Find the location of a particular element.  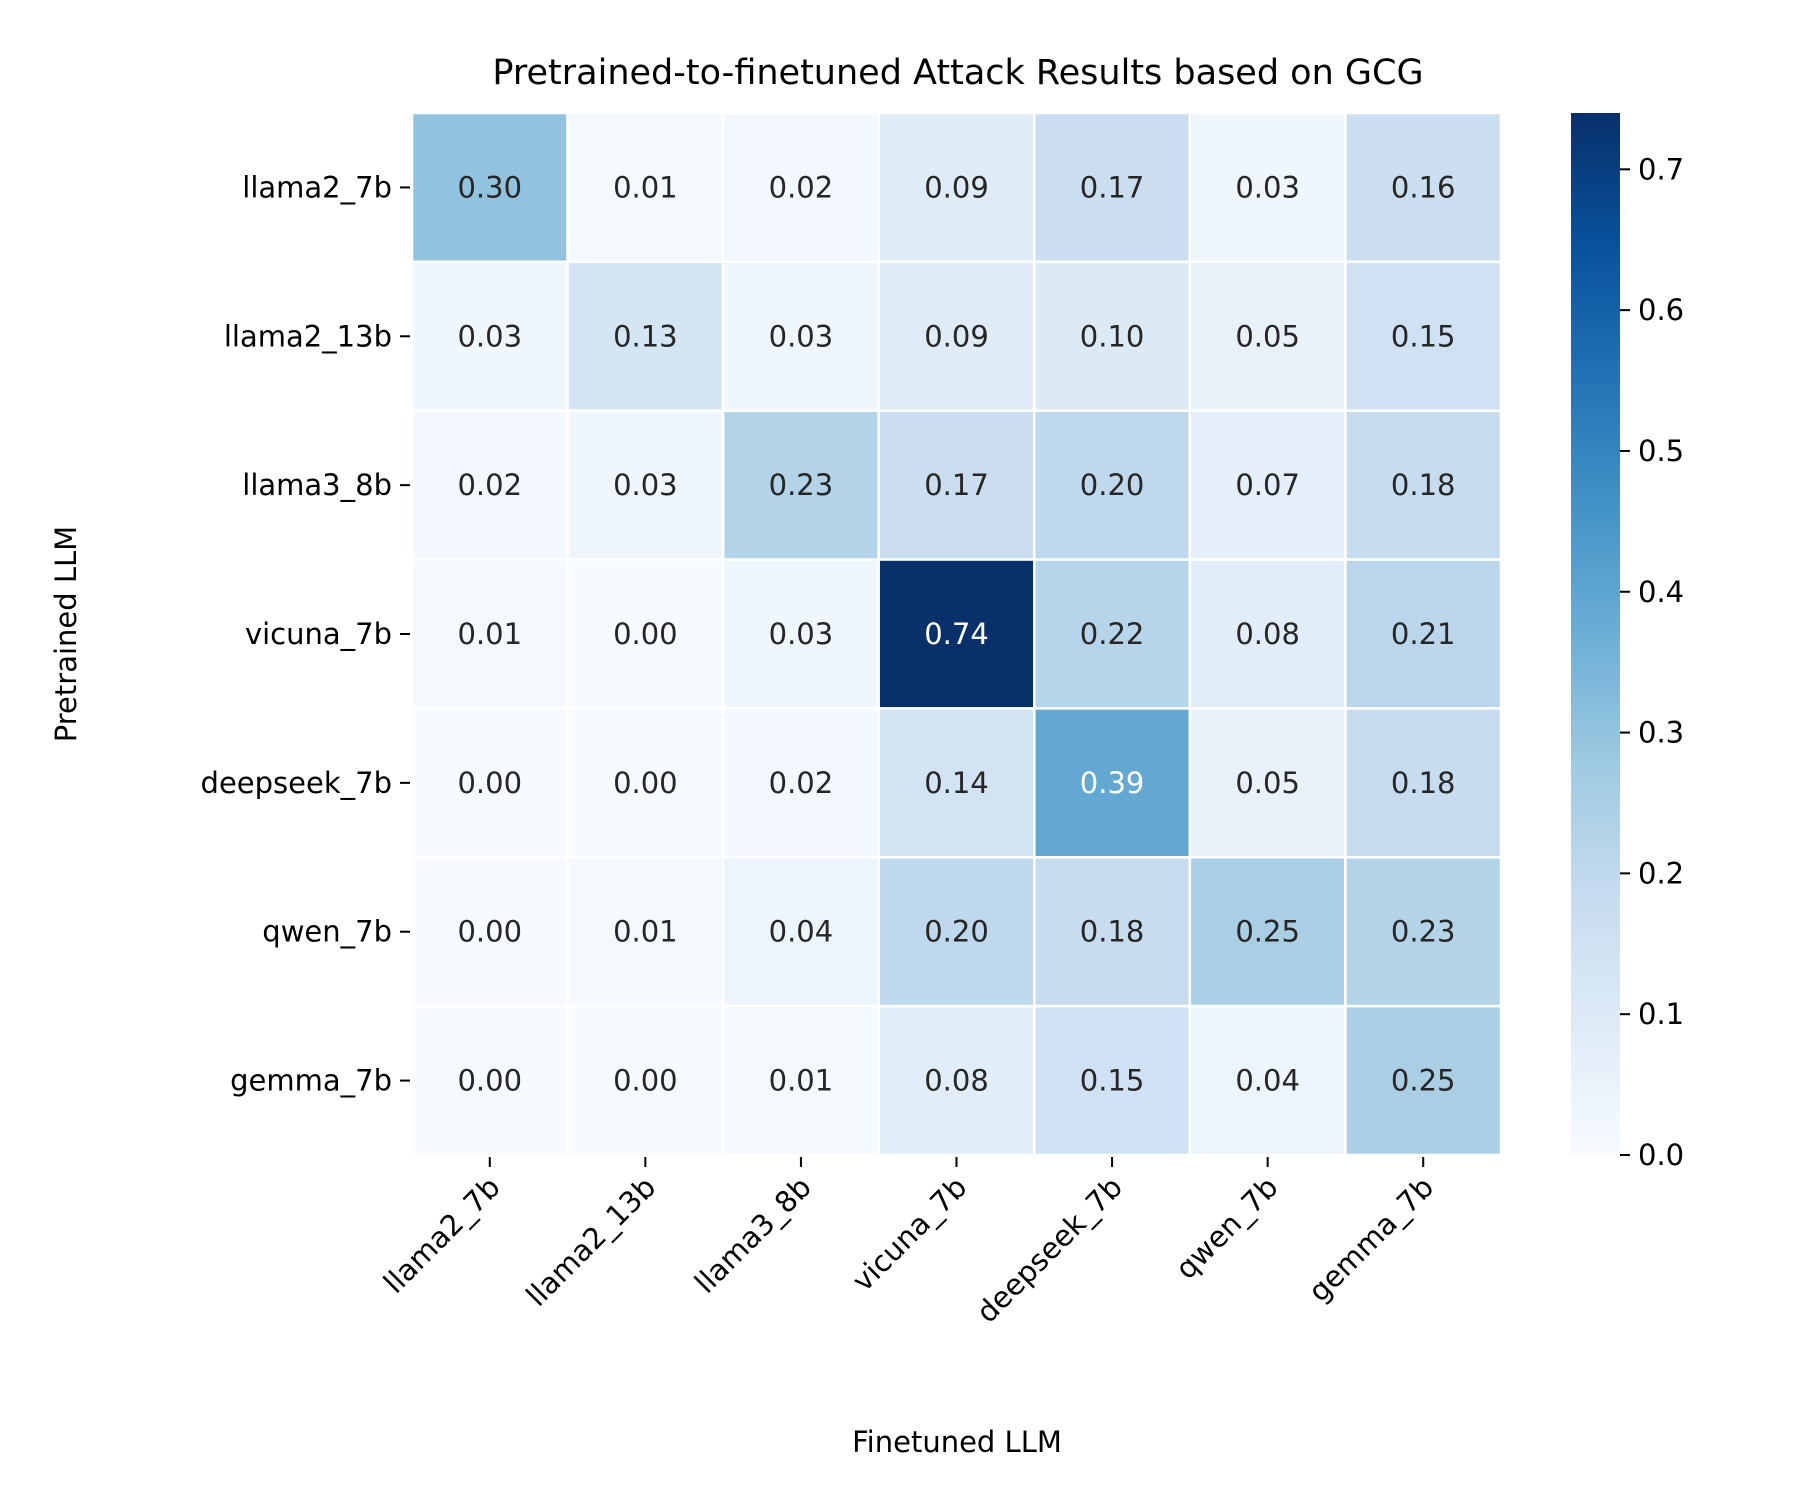

y-tick-label: qwen_7b is located at coordinates (327, 932).